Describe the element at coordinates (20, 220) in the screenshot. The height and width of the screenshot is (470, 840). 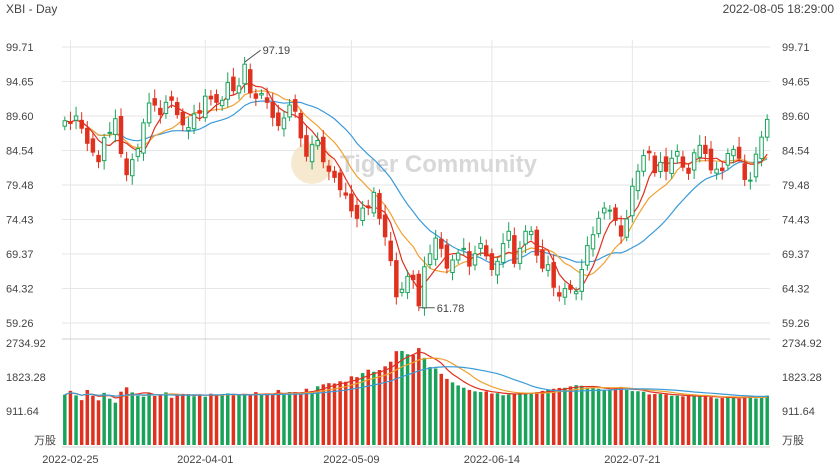
I see `left-price-tick-label: 74.43` at that location.